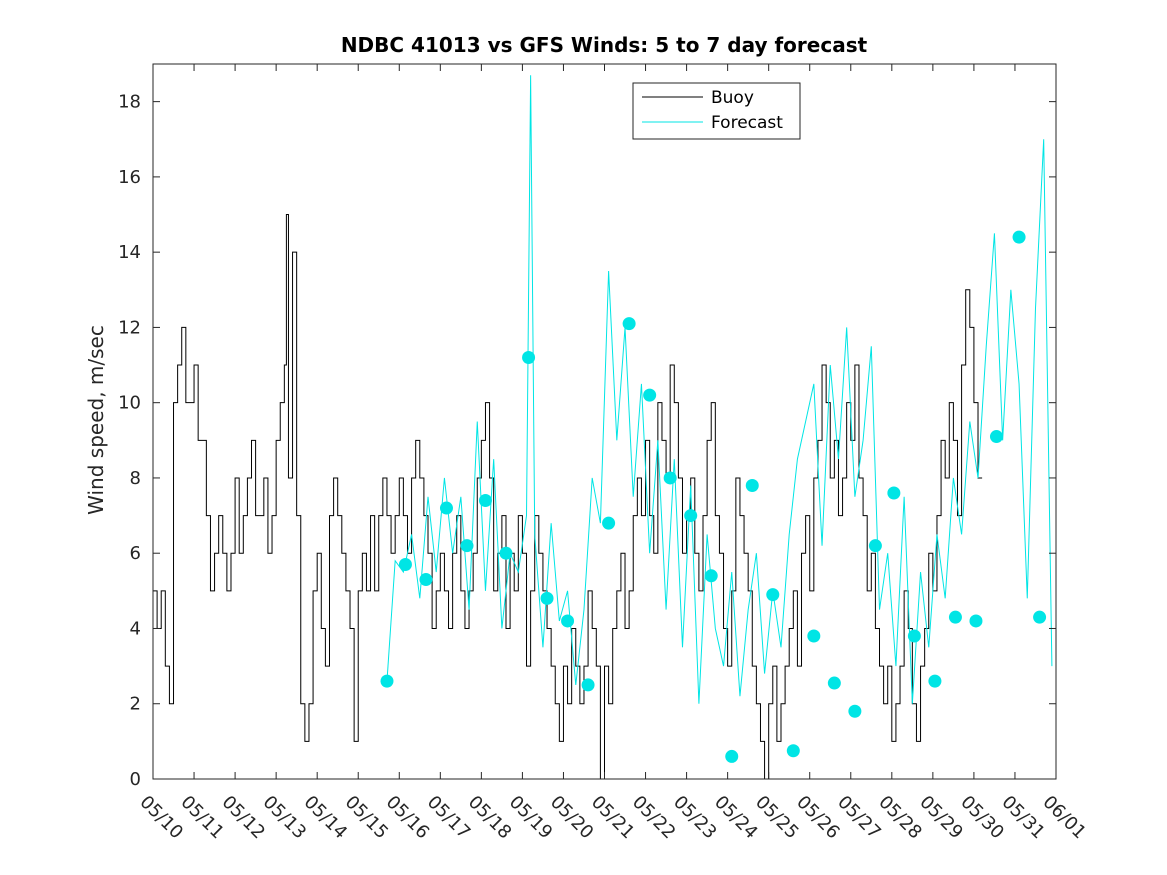 This screenshot has height=875, width=1167. What do you see at coordinates (129, 252) in the screenshot?
I see `y-tick-label: 14` at bounding box center [129, 252].